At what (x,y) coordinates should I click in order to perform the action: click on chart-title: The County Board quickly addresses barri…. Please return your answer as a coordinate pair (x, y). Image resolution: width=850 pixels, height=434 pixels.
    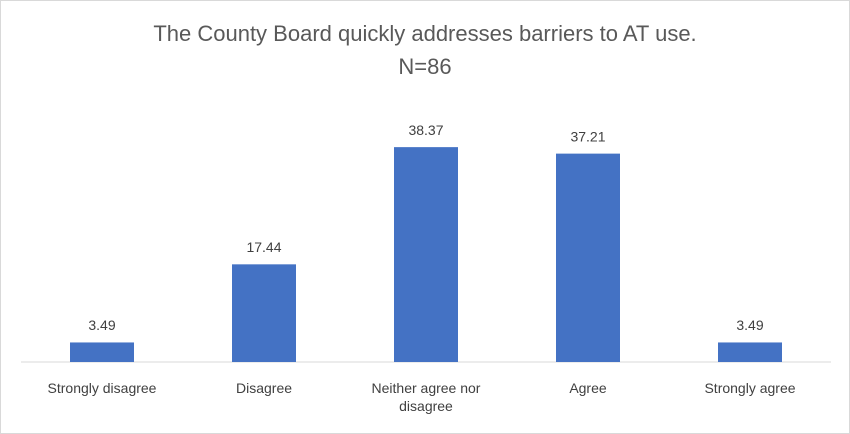
    Looking at the image, I should click on (424, 33).